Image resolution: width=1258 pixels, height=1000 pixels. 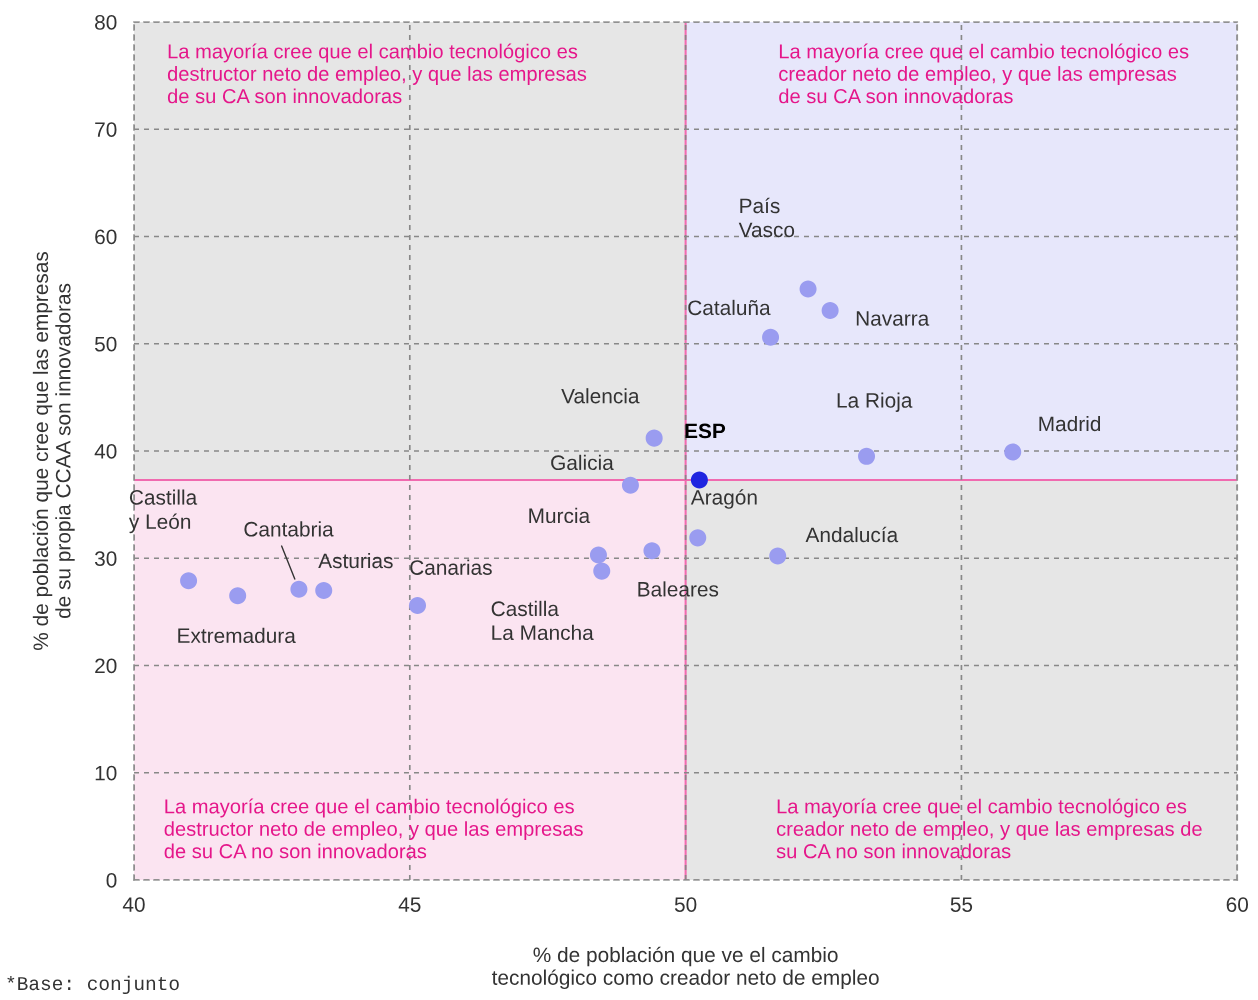 What do you see at coordinates (377, 73) in the screenshot?
I see `annotation: La mayoría cree que el cambio tecnológico es destructor neto de empleo, y que las empresas de su CA son innovadoras` at bounding box center [377, 73].